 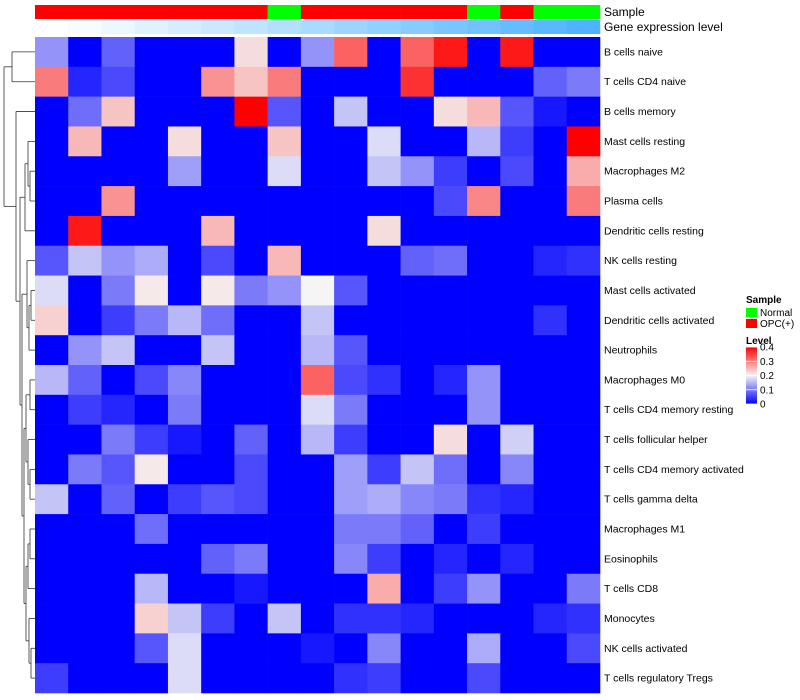 What do you see at coordinates (668, 410) in the screenshot?
I see `row-label: T cells CD4 memory resting` at bounding box center [668, 410].